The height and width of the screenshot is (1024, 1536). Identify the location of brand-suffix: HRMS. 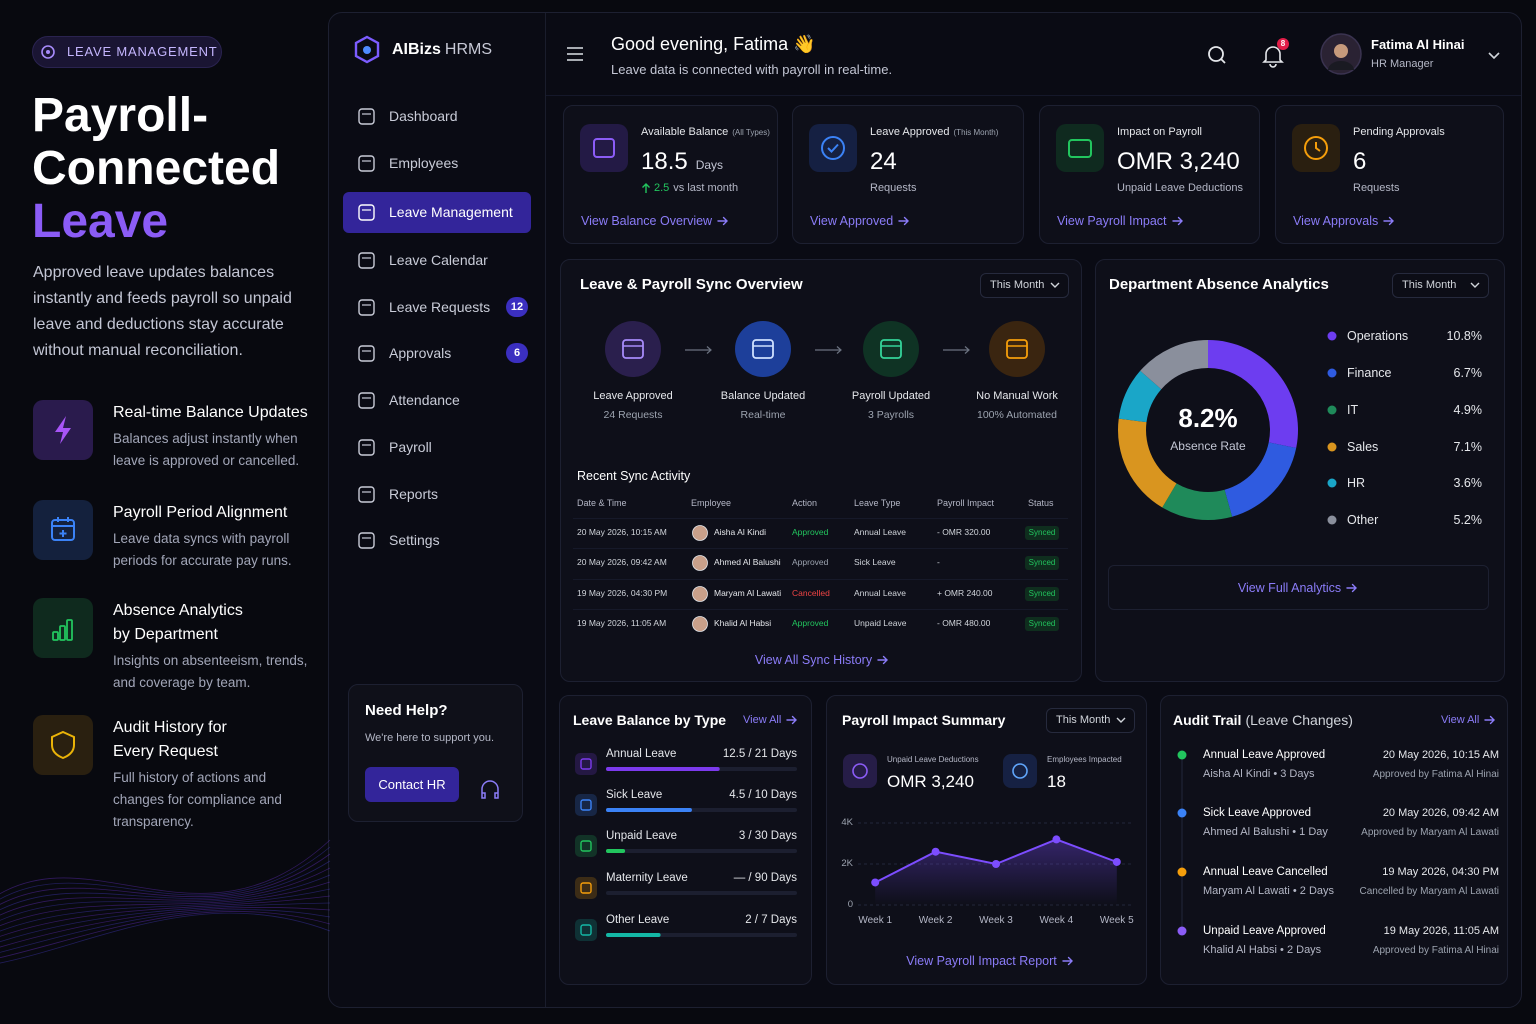
(468, 49).